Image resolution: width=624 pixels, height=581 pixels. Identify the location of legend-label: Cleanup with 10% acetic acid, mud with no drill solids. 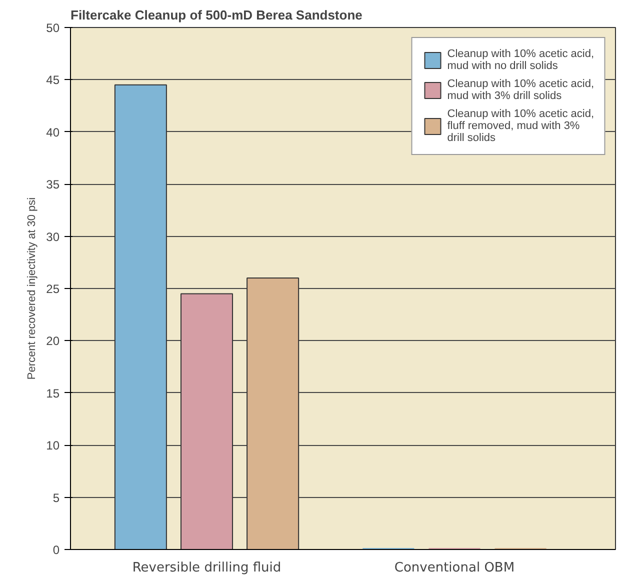
(520, 60).